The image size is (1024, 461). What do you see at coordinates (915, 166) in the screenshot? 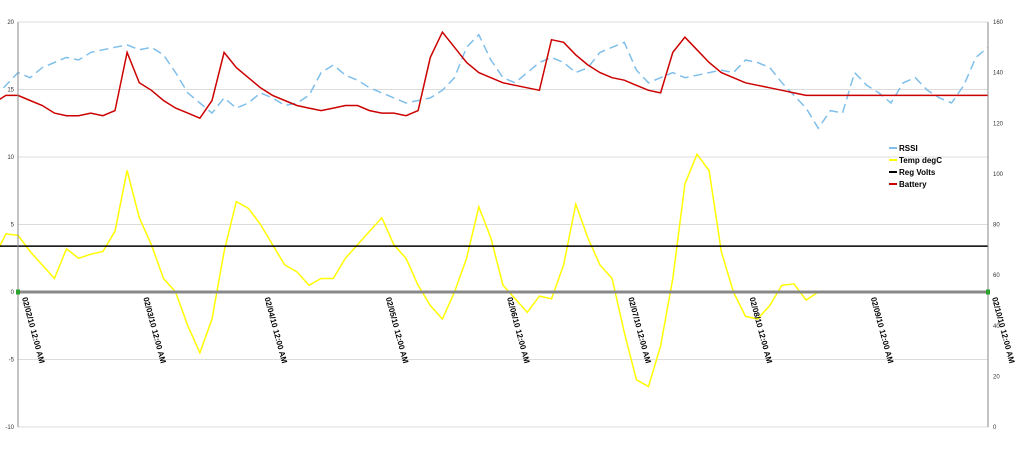
I see `legend: RSSI Temp degC Reg Volts Battery` at bounding box center [915, 166].